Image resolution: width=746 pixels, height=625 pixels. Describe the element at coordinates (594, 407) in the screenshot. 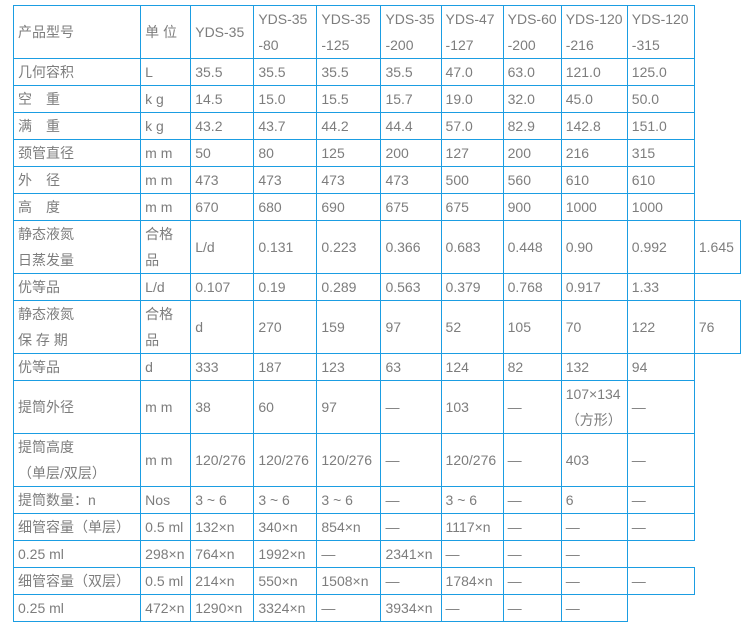

I see `table-cell: 107×134 （方形）` at that location.